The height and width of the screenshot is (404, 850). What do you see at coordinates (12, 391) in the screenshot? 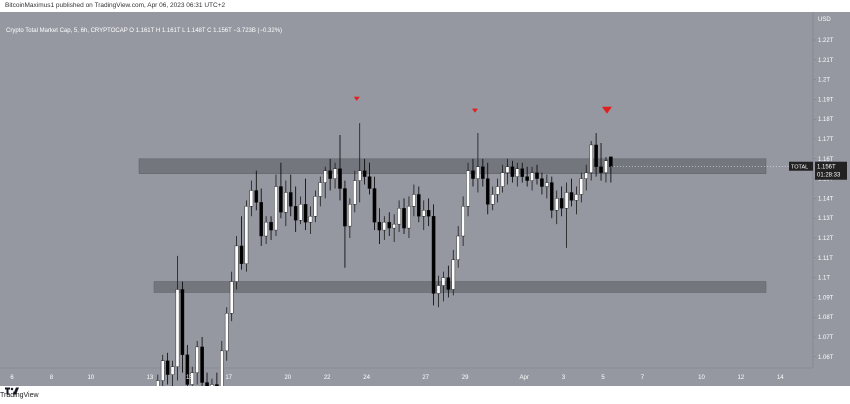
I see `tradingview-logo-icon` at bounding box center [12, 391].